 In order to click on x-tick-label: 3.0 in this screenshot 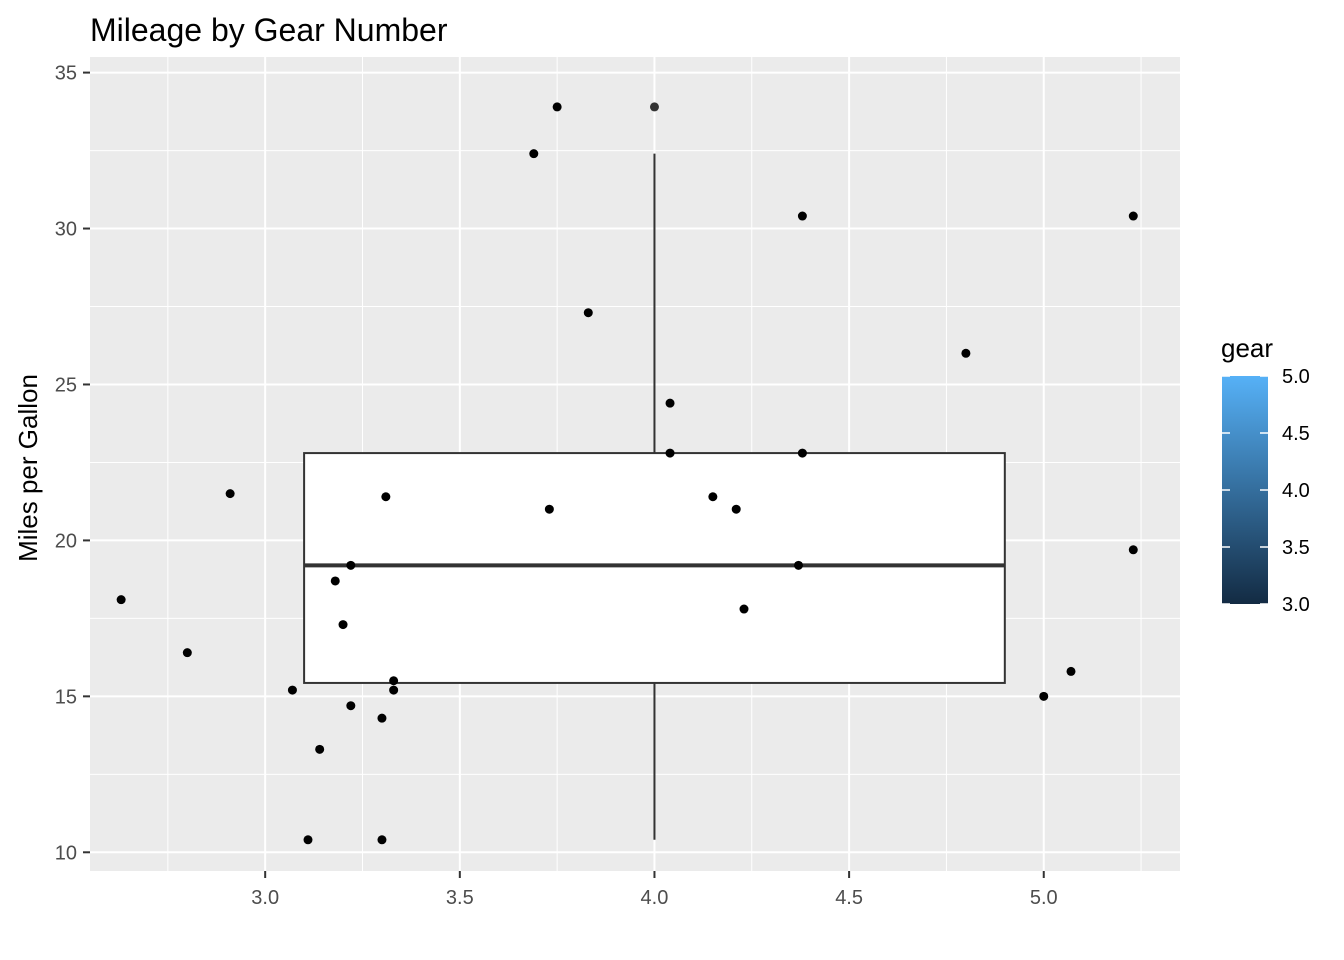, I will do `click(265, 898)`.